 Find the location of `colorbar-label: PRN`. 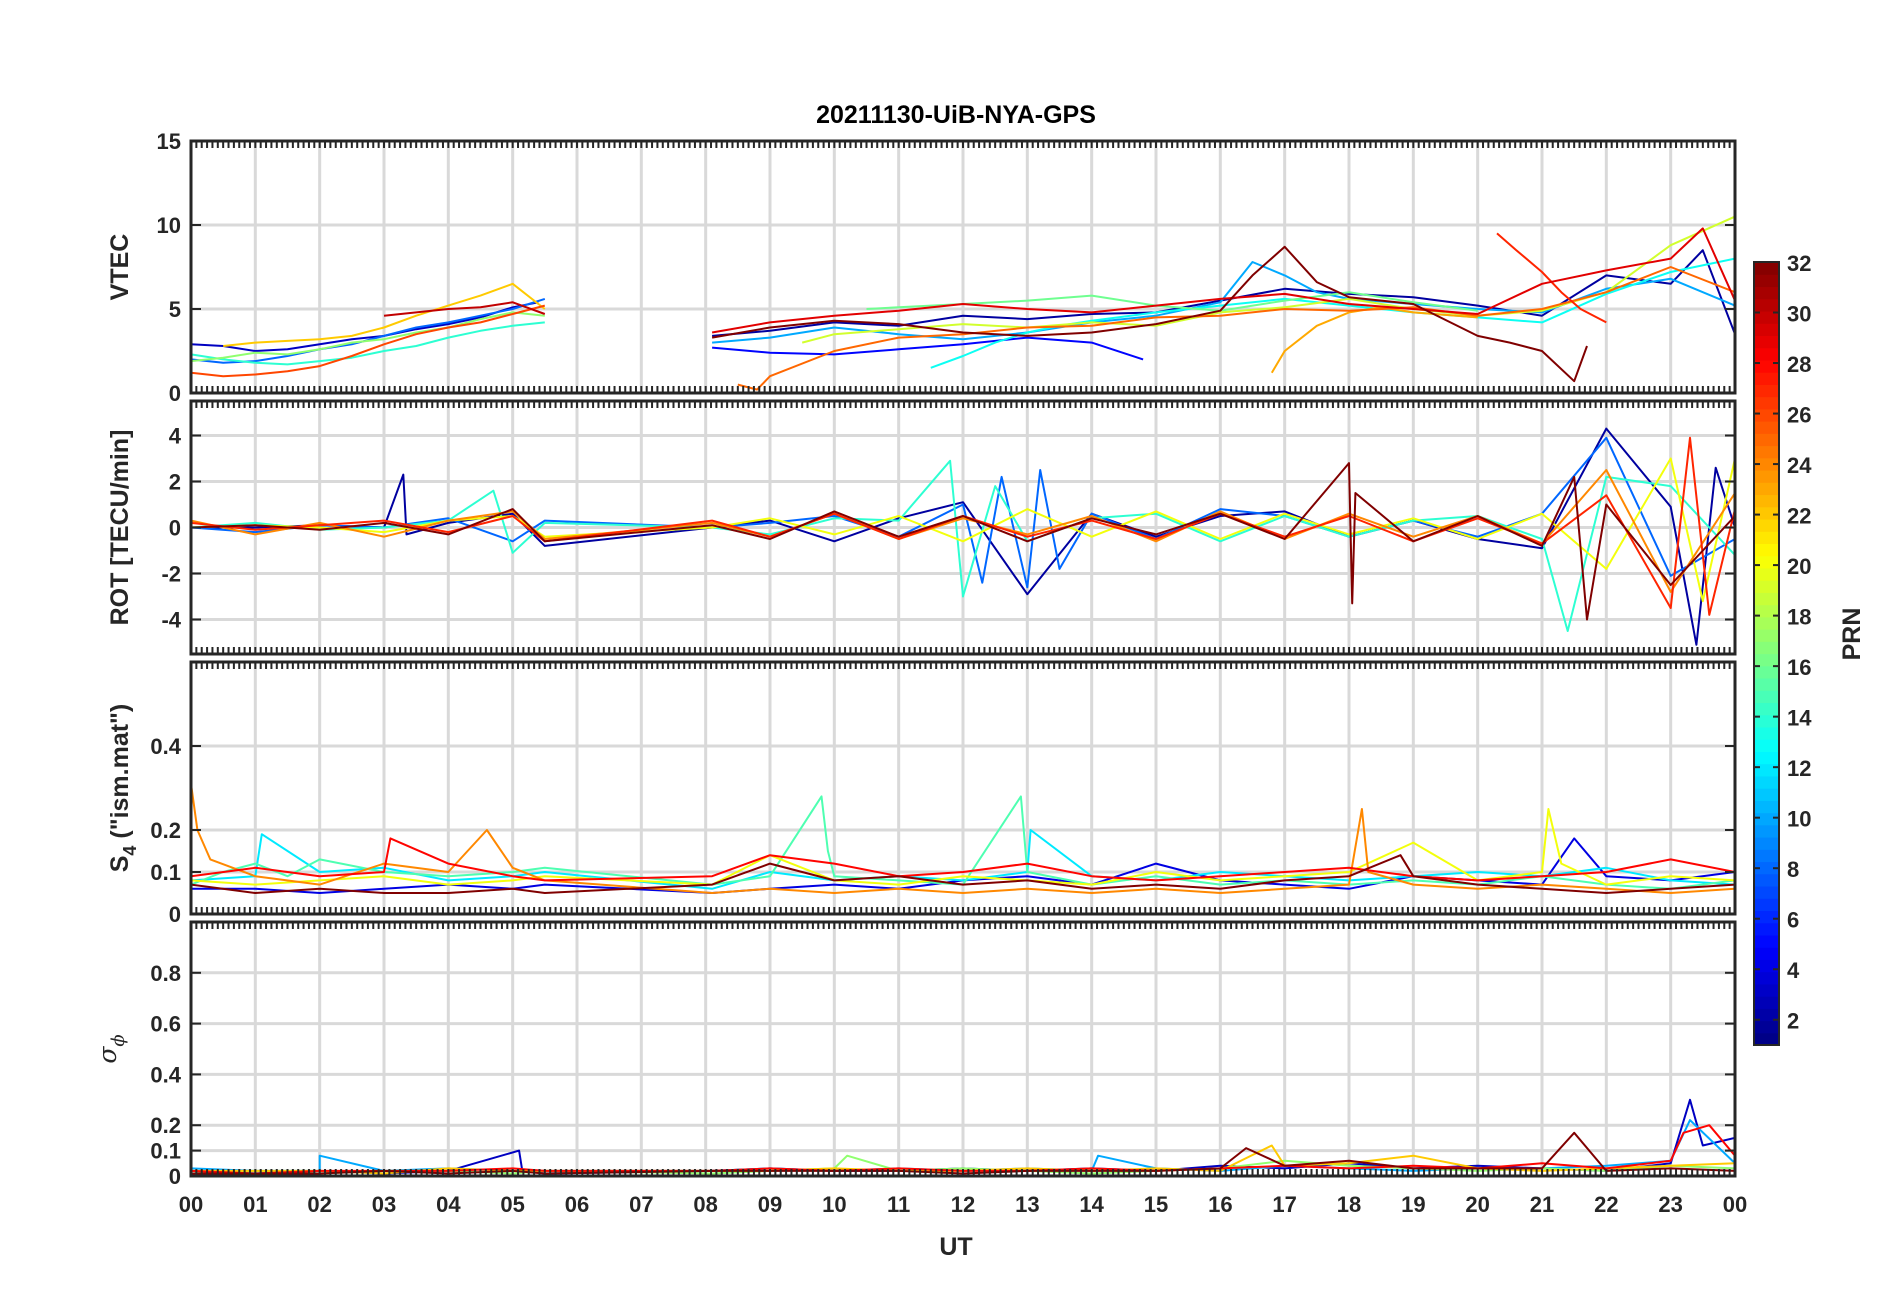

colorbar-label: PRN is located at coordinates (1852, 634).